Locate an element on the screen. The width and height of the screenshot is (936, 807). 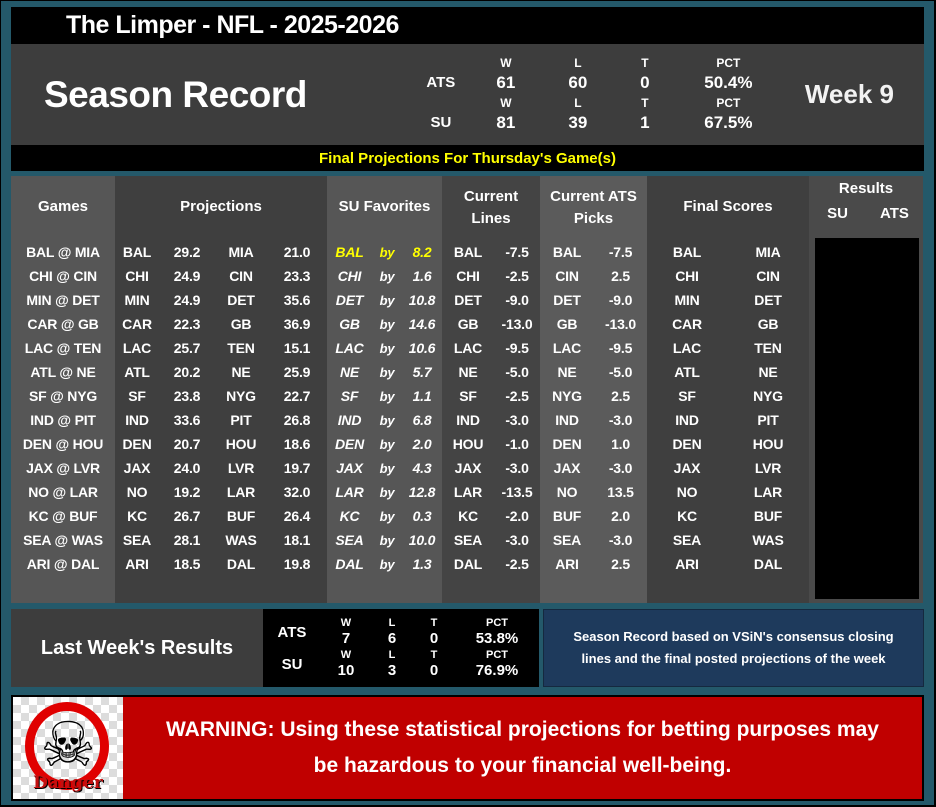
projection-away-points: 23.8 is located at coordinates (187, 396).